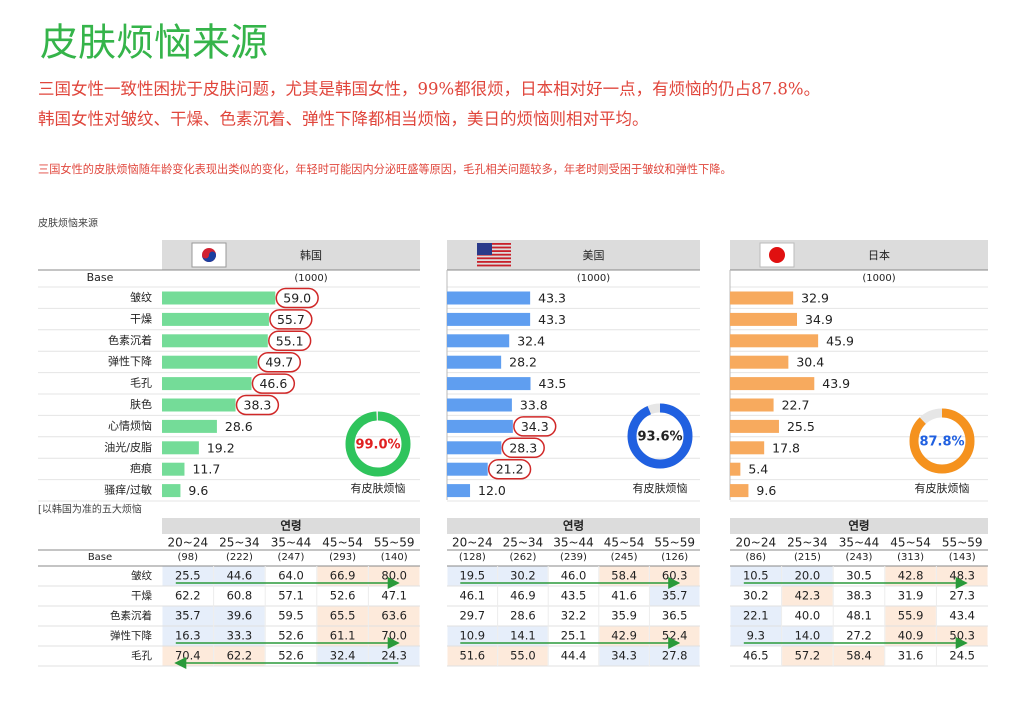 The width and height of the screenshot is (1024, 707). What do you see at coordinates (858, 526) in the screenshot?
I see `table-header: 연령` at bounding box center [858, 526].